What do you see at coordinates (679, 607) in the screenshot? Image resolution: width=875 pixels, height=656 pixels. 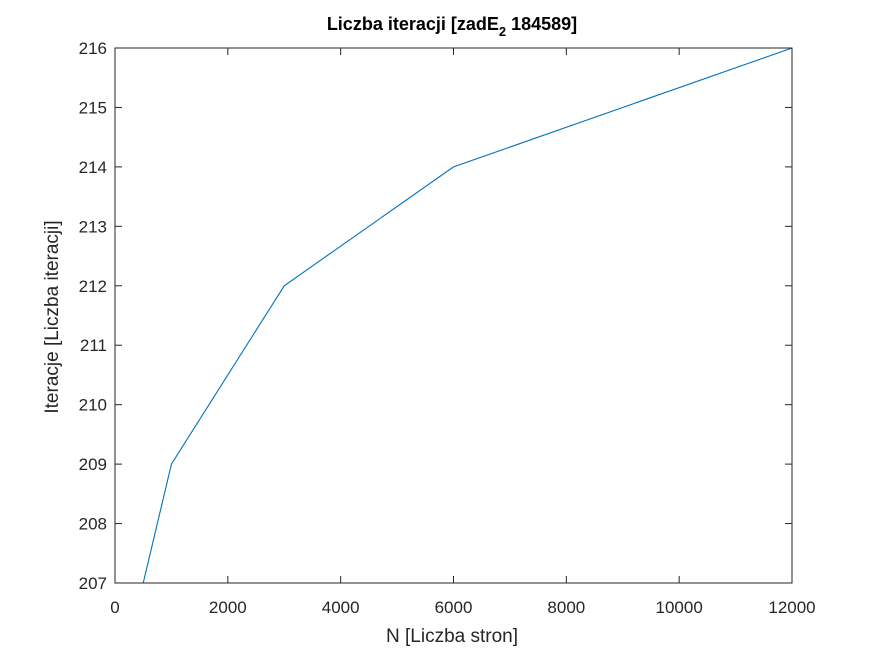 I see `x-tick-label: 10000` at bounding box center [679, 607].